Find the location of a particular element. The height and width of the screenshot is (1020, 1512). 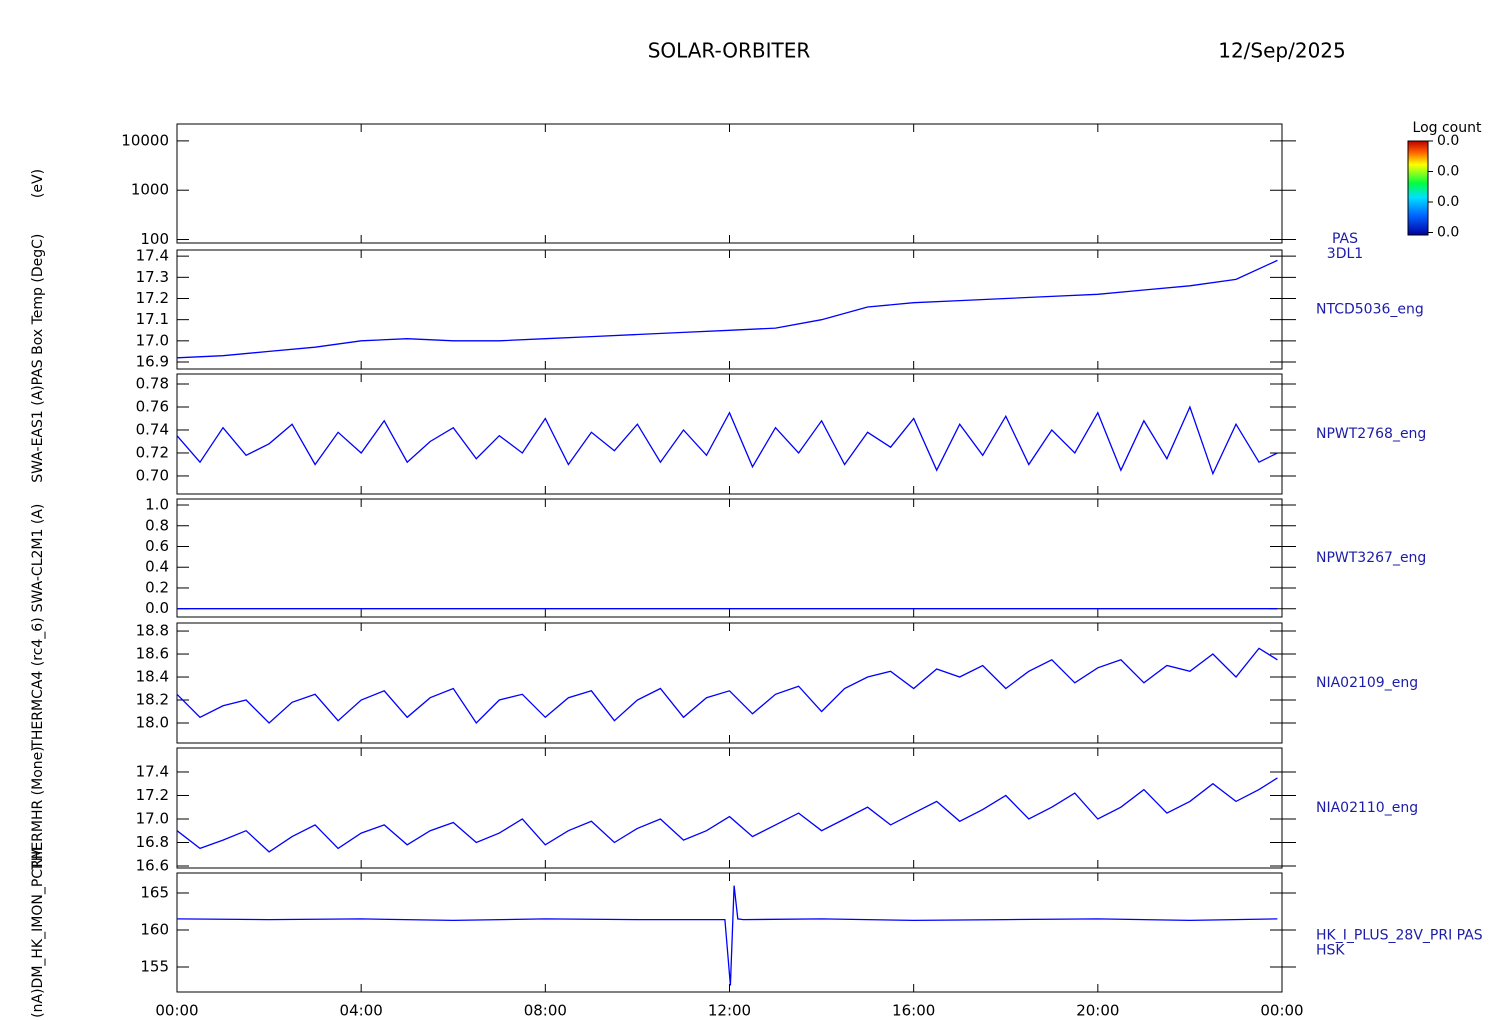

y-tick-label: 0.0 is located at coordinates (157, 608).